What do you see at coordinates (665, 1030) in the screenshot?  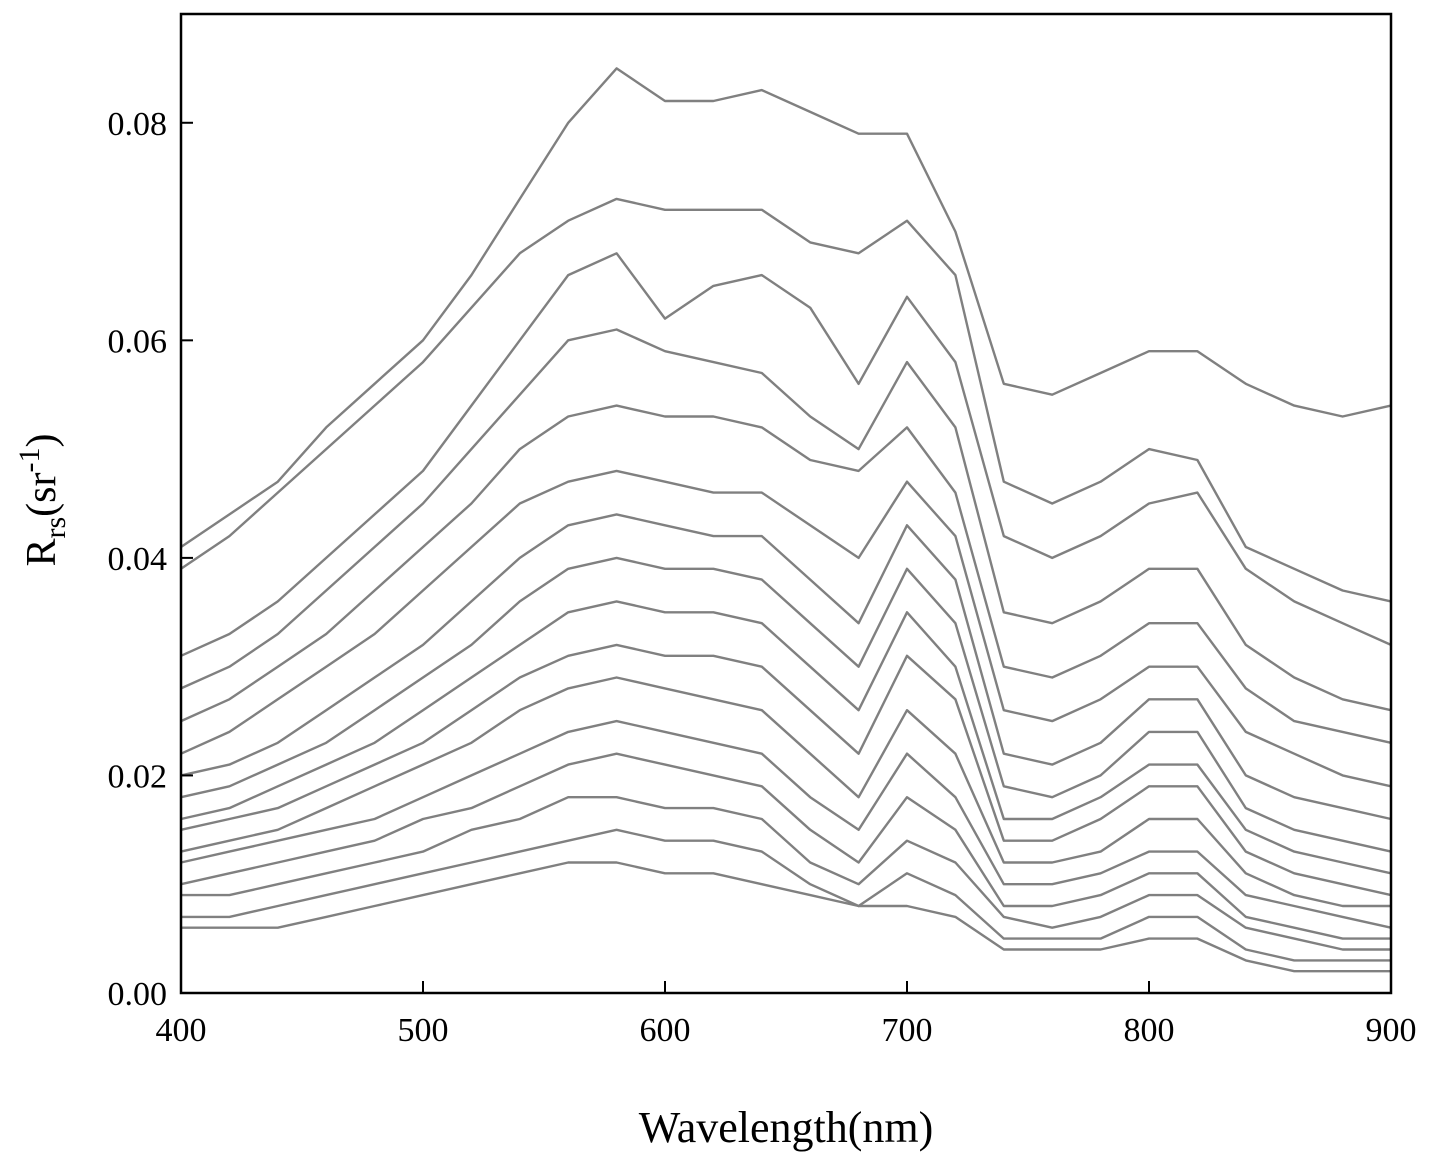 I see `x-tick-label: 600` at bounding box center [665, 1030].